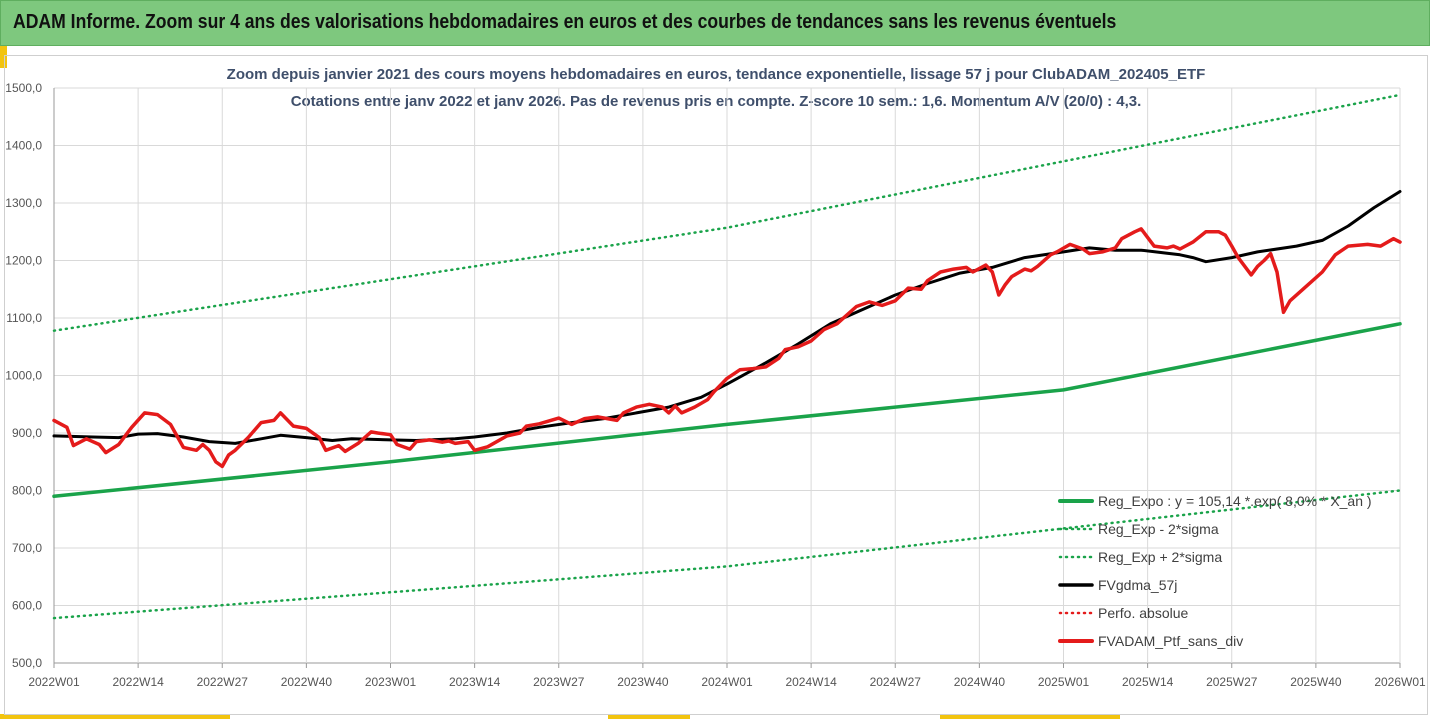 The height and width of the screenshot is (719, 1432). Describe the element at coordinates (475, 682) in the screenshot. I see `x-tick-label: 2023W14` at that location.